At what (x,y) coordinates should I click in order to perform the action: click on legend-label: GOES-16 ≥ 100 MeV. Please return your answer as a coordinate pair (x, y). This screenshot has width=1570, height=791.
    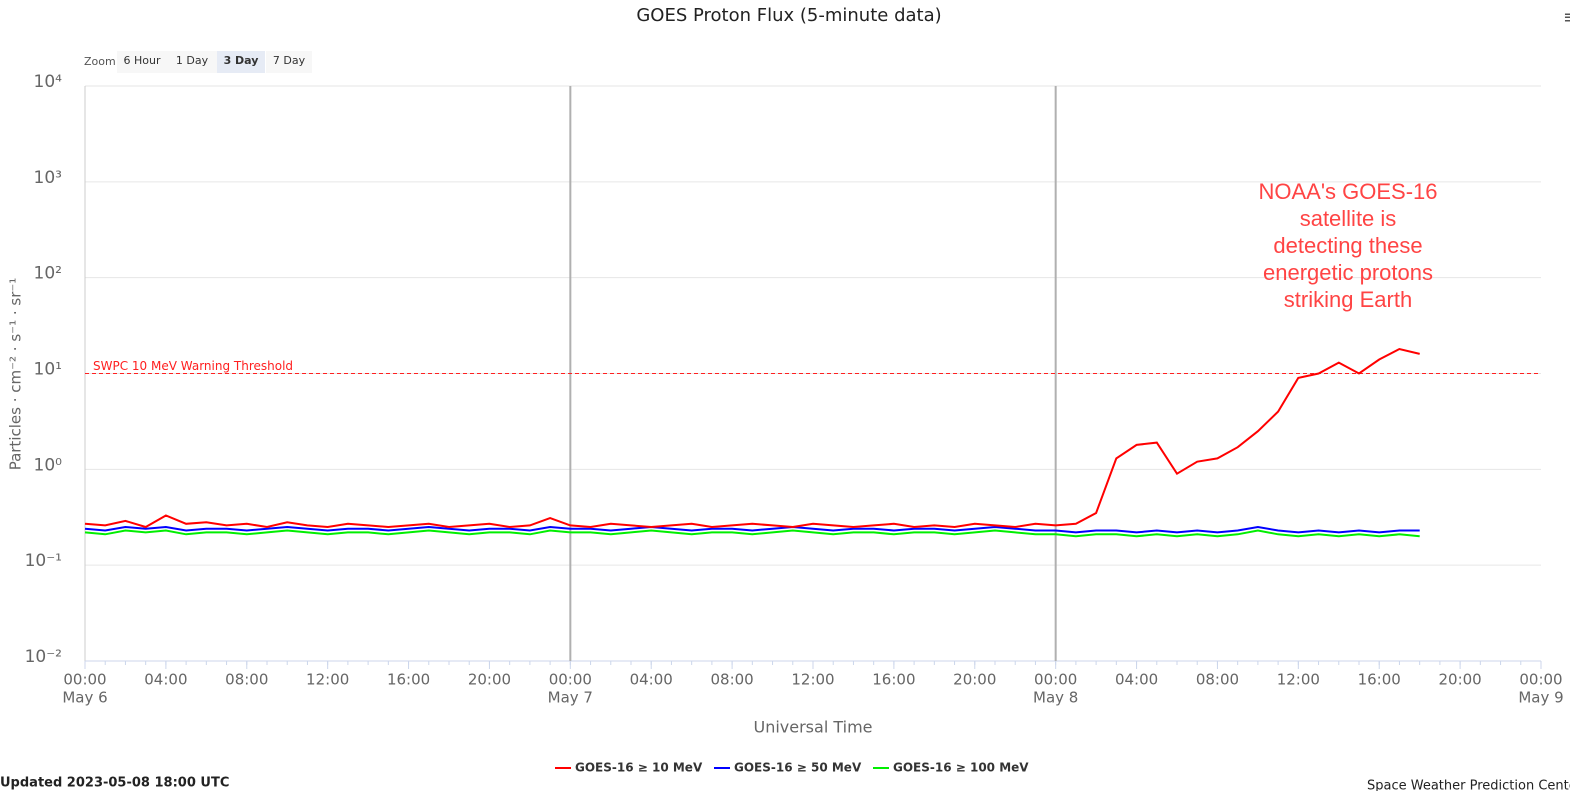
    Looking at the image, I should click on (961, 768).